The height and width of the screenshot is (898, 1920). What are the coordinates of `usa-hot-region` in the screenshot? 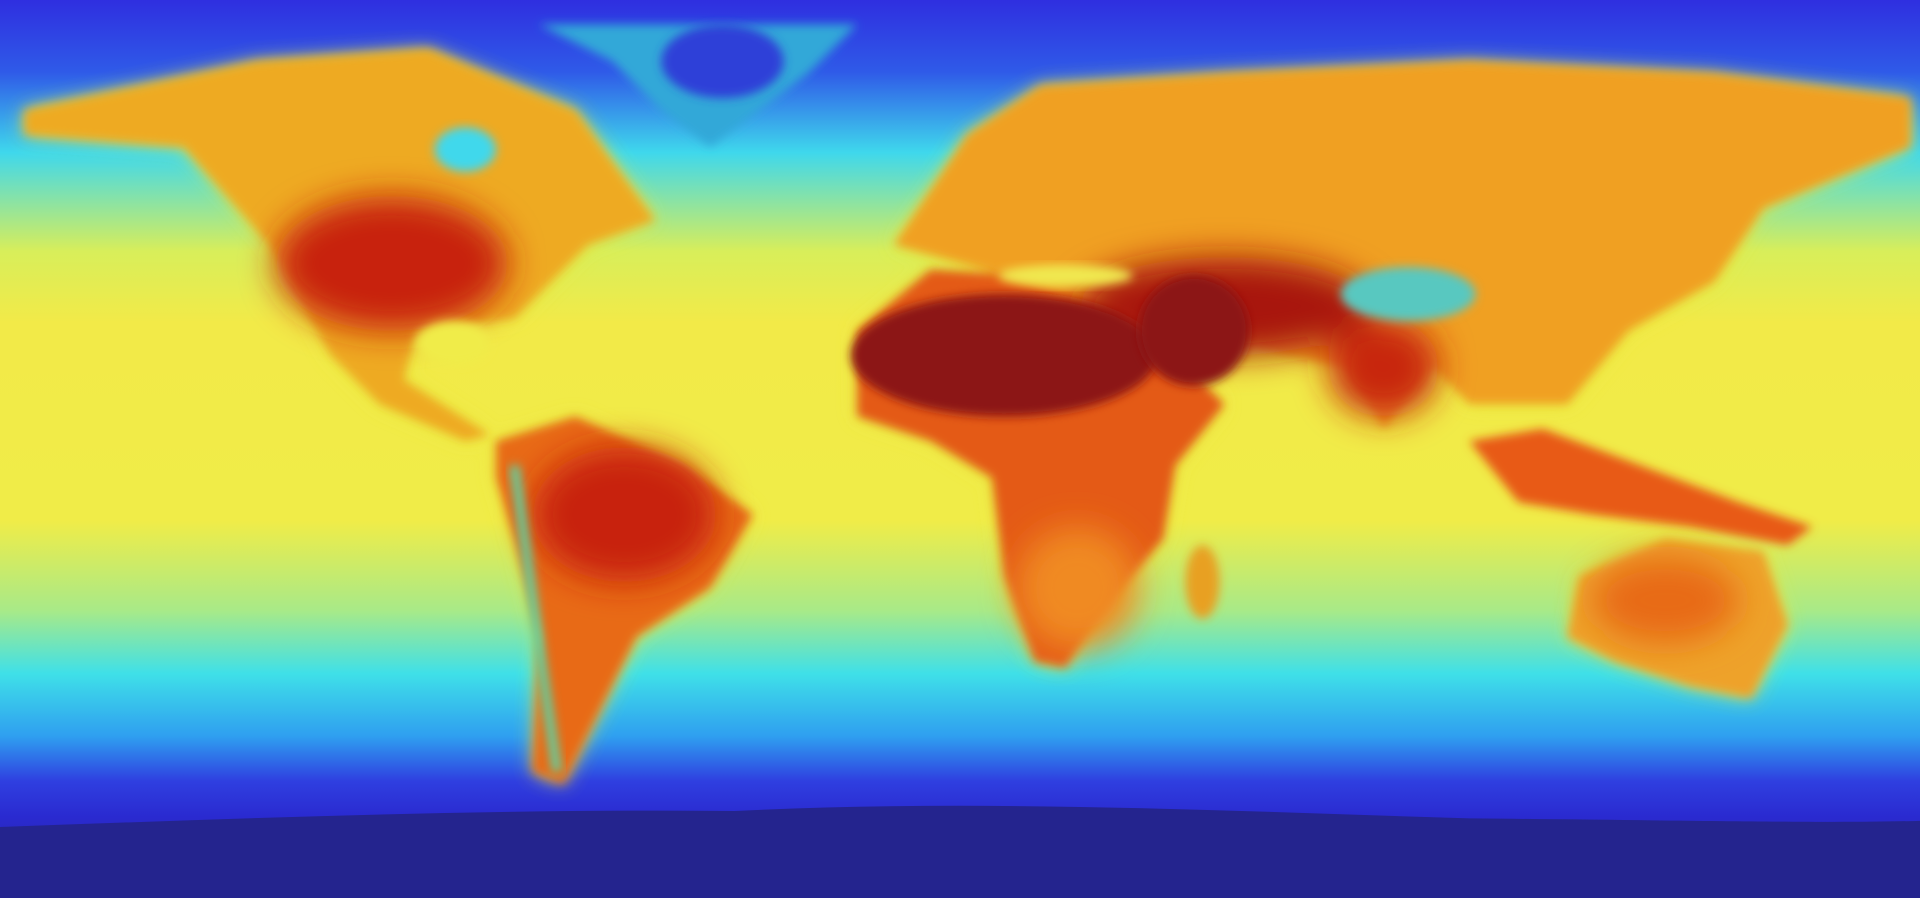 It's located at (392, 263).